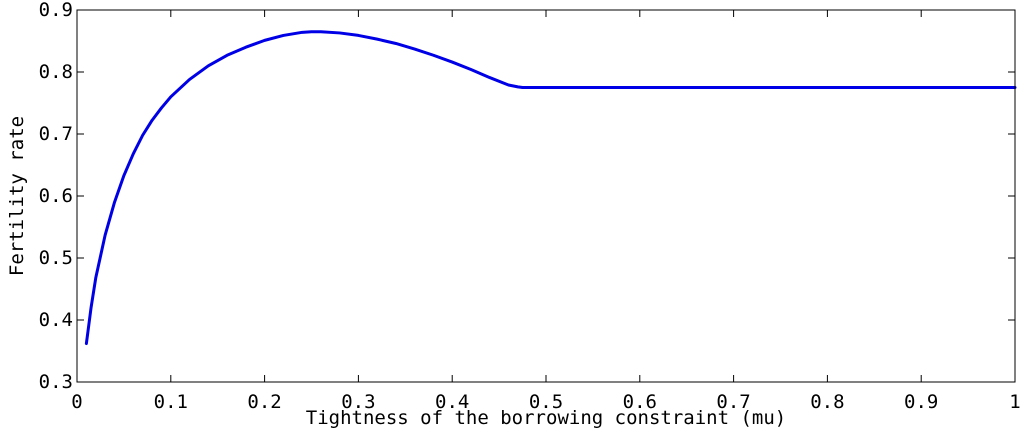 This screenshot has width=1021, height=439. I want to click on y-tick-label: 0.4, so click(56, 320).